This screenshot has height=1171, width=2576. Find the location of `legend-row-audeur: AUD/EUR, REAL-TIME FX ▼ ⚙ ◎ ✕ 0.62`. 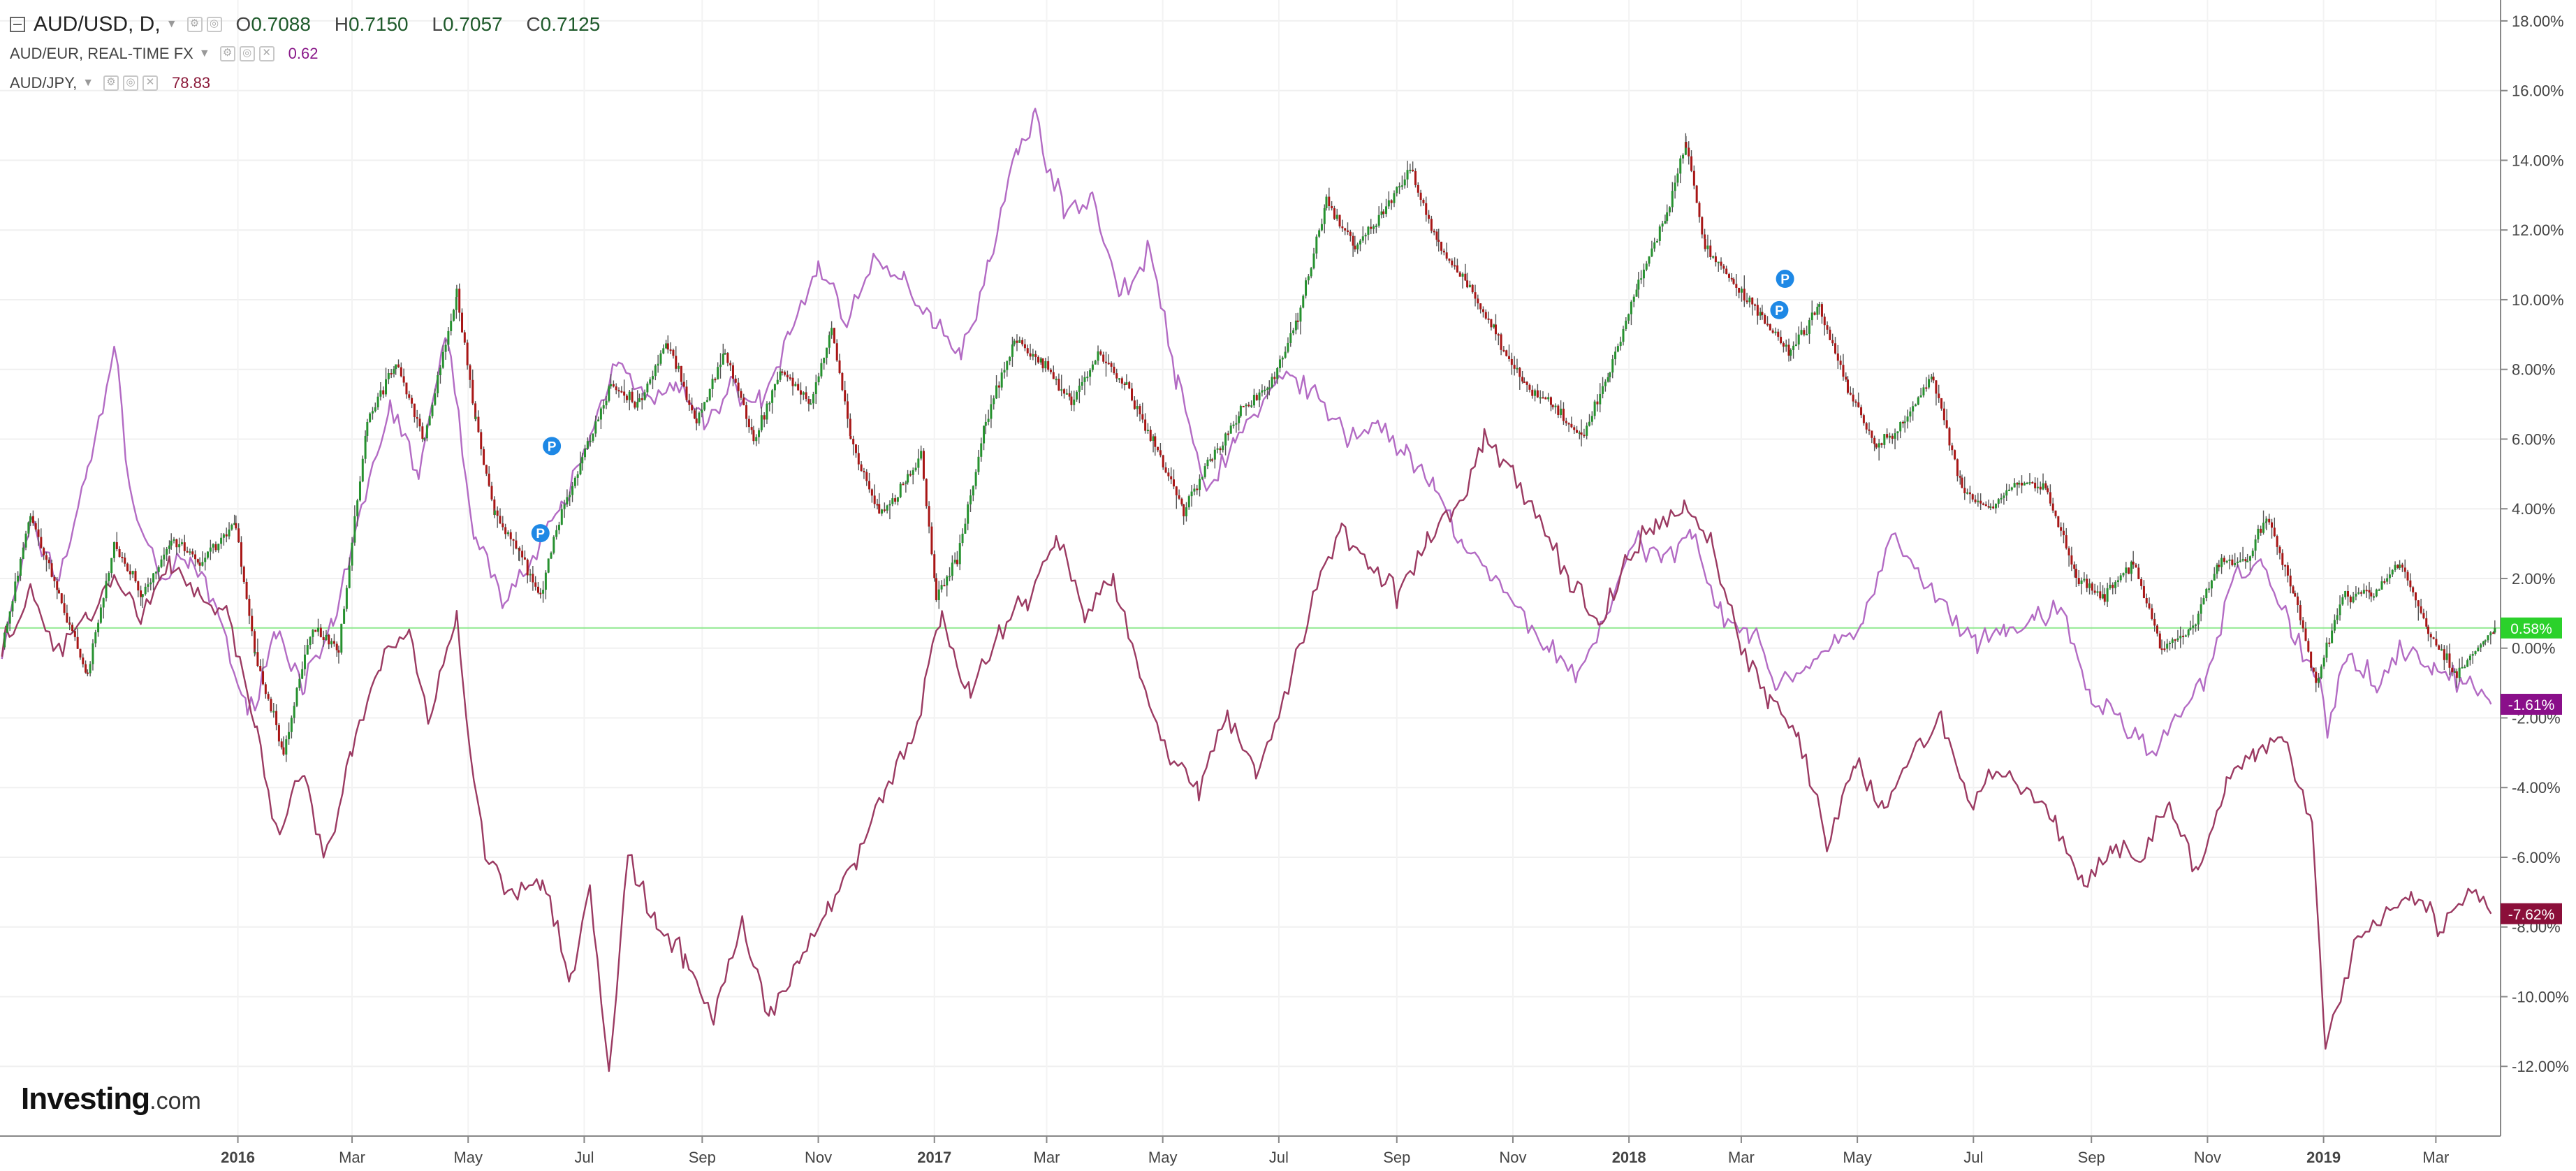

legend-row-audeur: AUD/EUR, REAL-TIME FX ▼ ⚙ ◎ ✕ 0.62 is located at coordinates (314, 54).